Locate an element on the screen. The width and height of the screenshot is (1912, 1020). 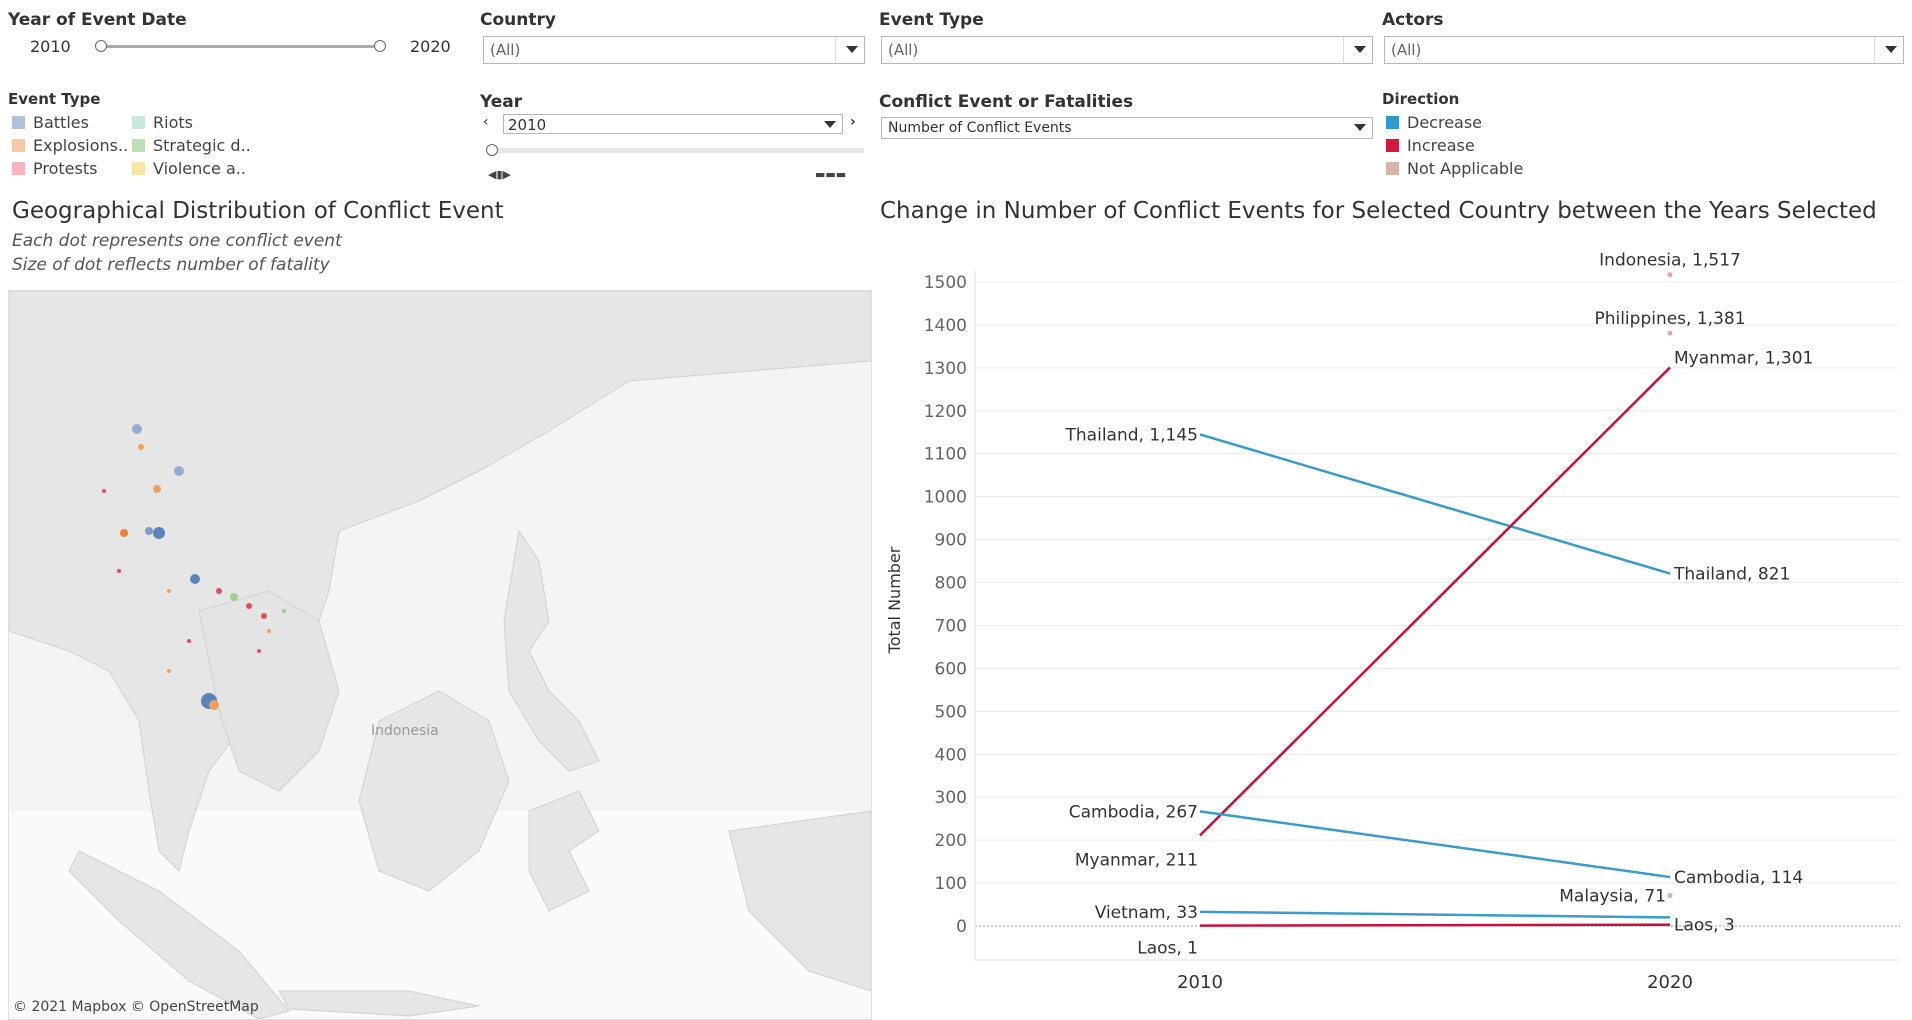
y-tick-label: 800 is located at coordinates (951, 584).